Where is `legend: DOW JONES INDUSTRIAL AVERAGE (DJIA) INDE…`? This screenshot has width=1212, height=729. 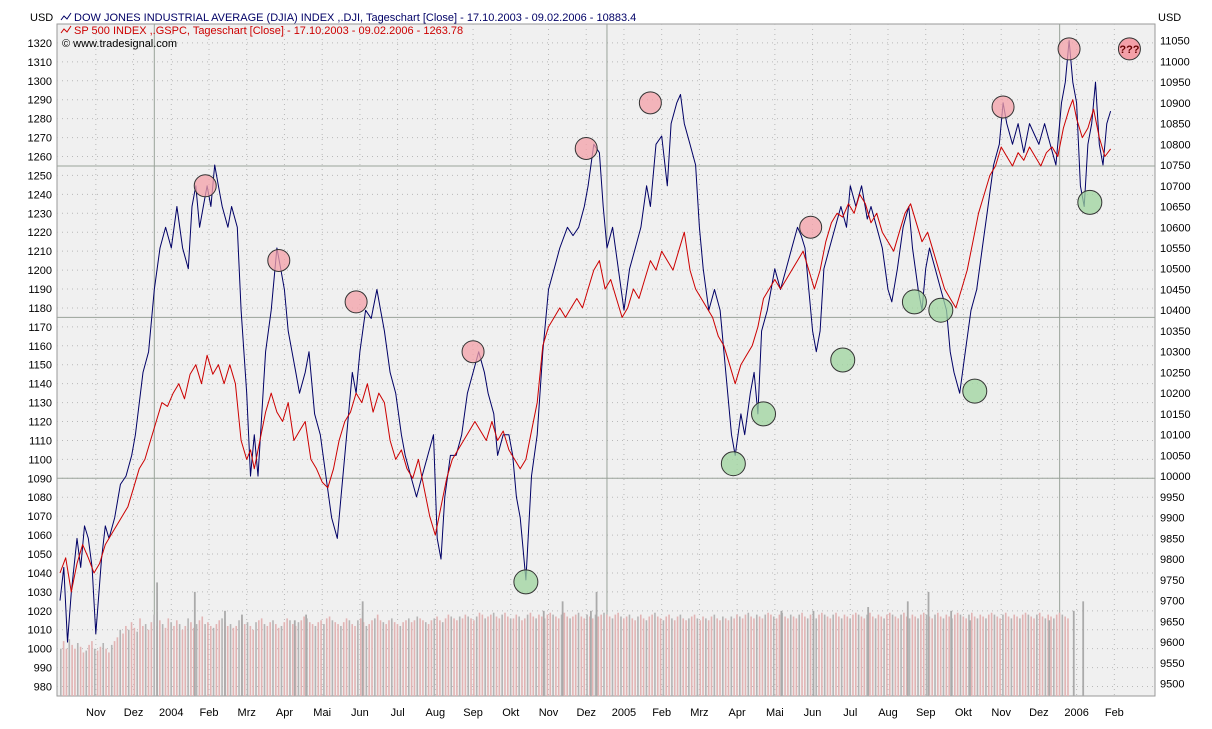
legend: DOW JONES INDUSTRIAL AVERAGE (DJIA) INDE… is located at coordinates (348, 31).